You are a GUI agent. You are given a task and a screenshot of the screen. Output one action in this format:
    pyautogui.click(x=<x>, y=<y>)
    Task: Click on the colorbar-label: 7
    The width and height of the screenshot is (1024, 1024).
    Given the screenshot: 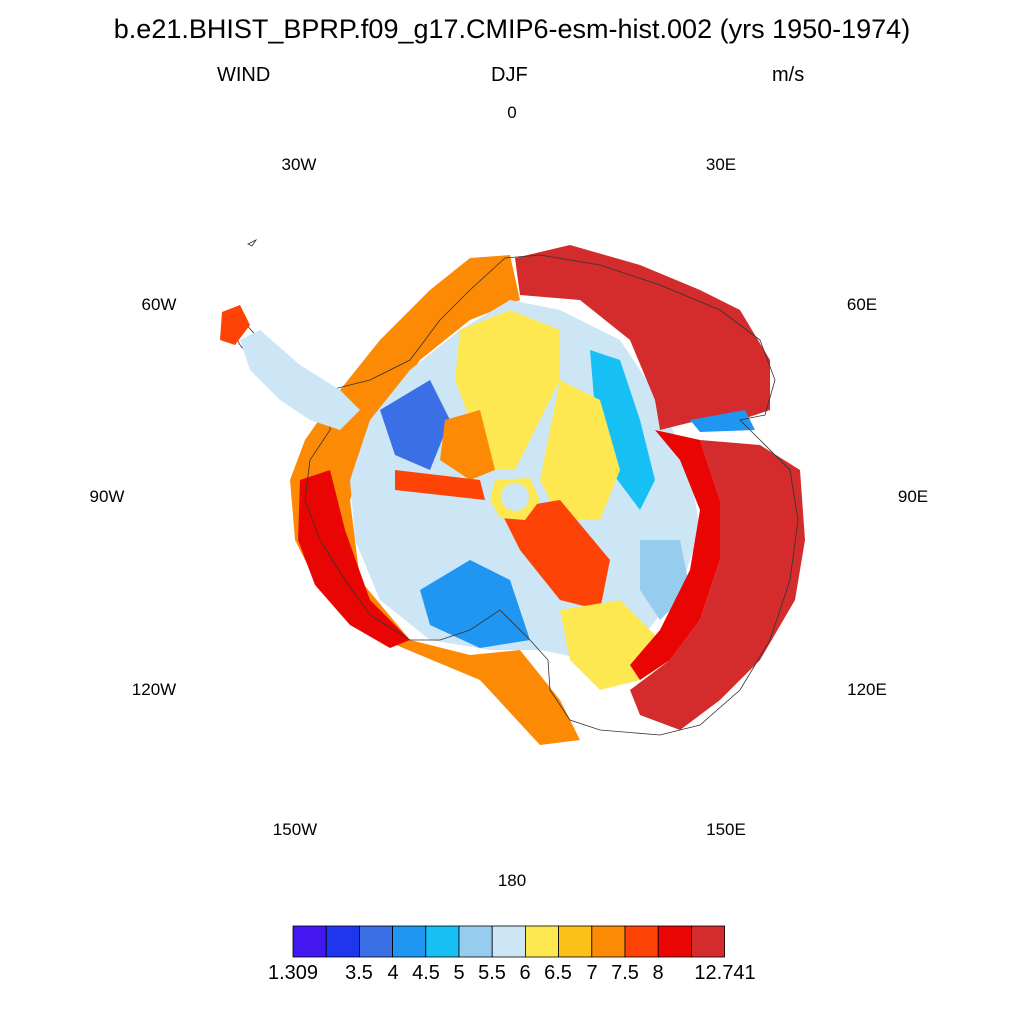 What is the action you would take?
    pyautogui.click(x=592, y=973)
    